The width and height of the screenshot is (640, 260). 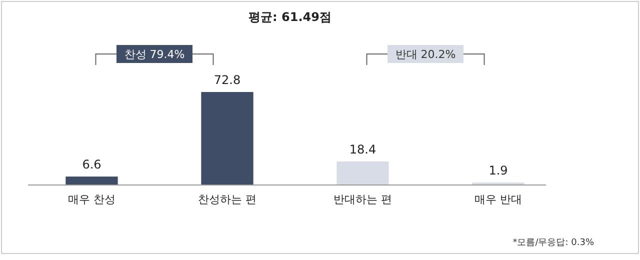 What do you see at coordinates (363, 199) in the screenshot?
I see `x-tick-label: 반대하는 편` at bounding box center [363, 199].